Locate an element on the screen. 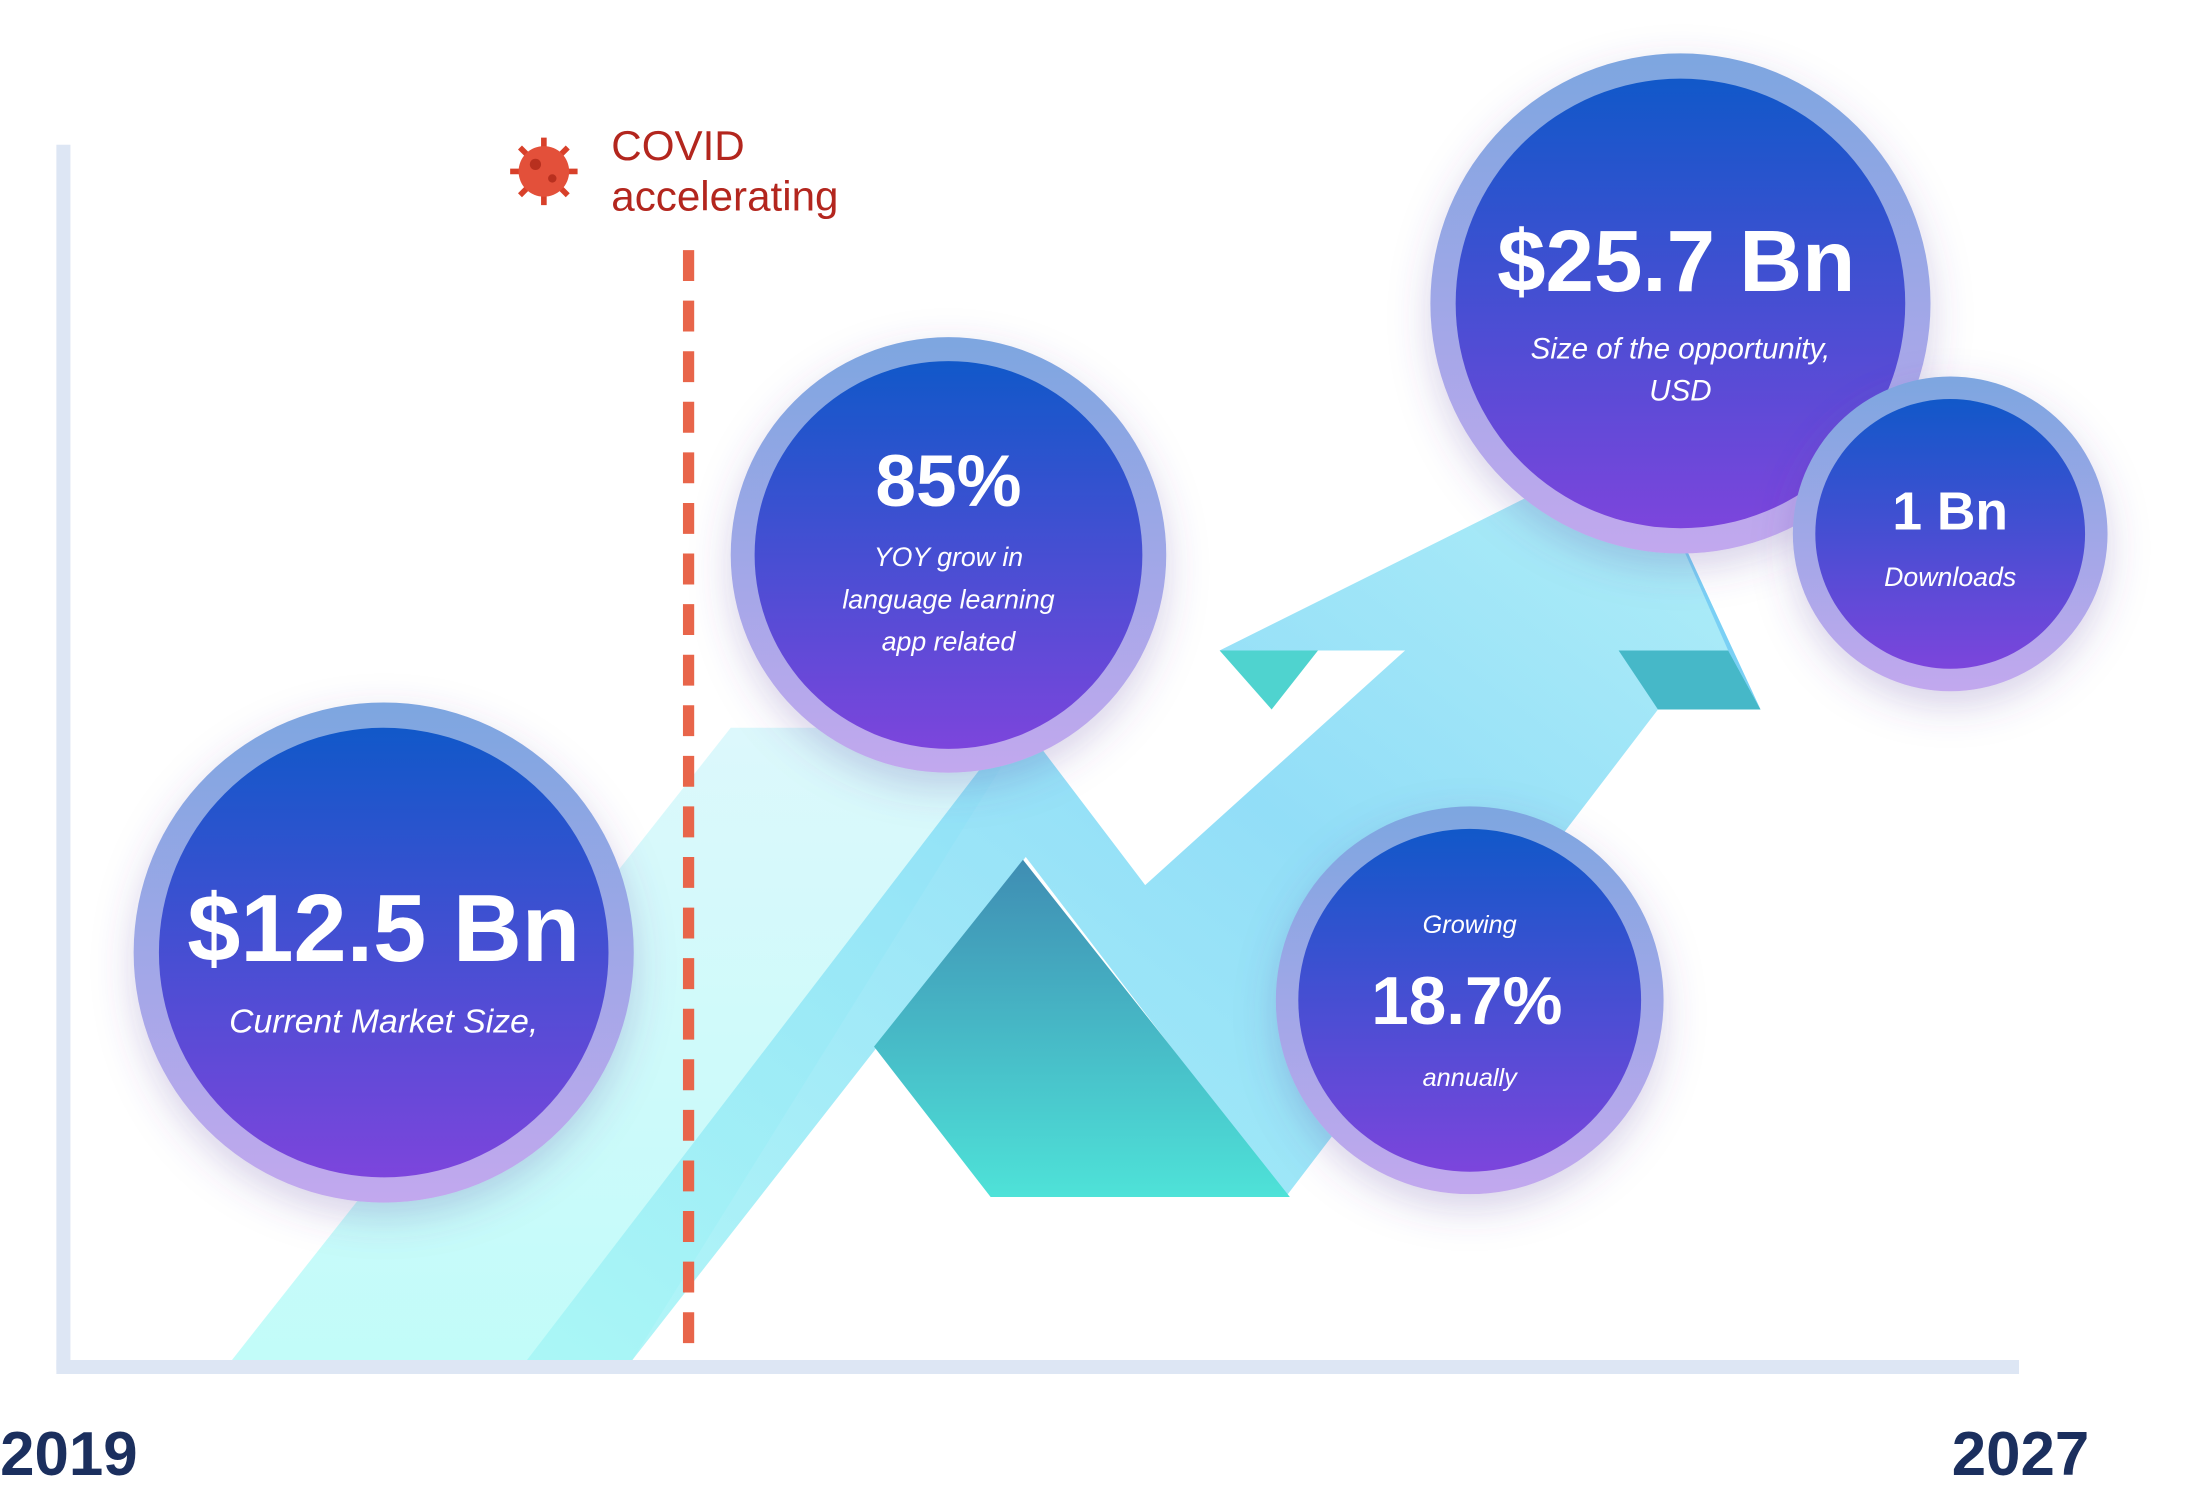  arrow-head-right is located at coordinates (1689, 680).